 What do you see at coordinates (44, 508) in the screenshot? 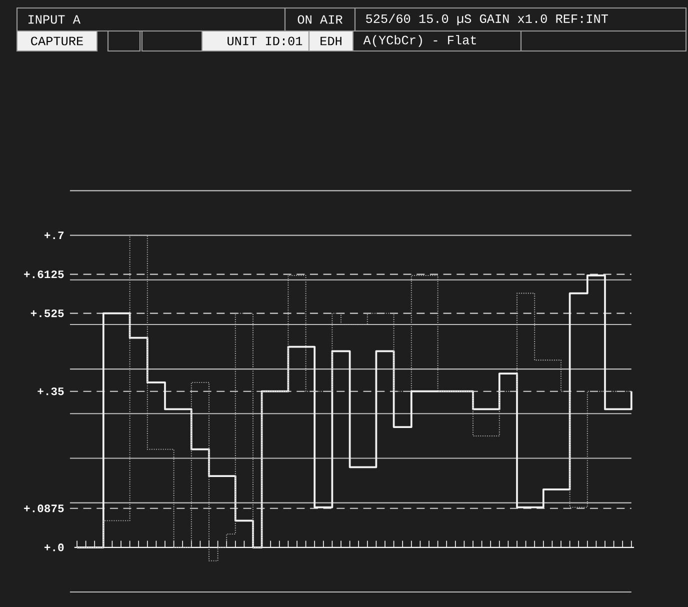
I see `y-tick-label: +.0875` at bounding box center [44, 508].